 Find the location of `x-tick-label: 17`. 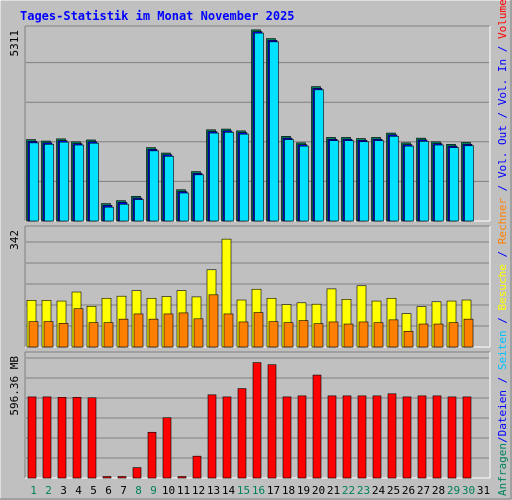

x-tick-label: 17 is located at coordinates (273, 490).